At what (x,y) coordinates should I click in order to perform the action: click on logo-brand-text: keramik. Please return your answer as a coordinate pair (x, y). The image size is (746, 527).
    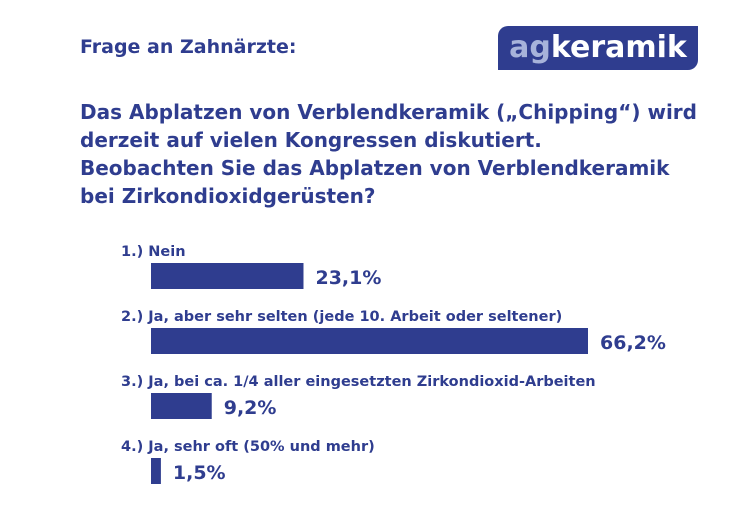
    Looking at the image, I should click on (618, 47).